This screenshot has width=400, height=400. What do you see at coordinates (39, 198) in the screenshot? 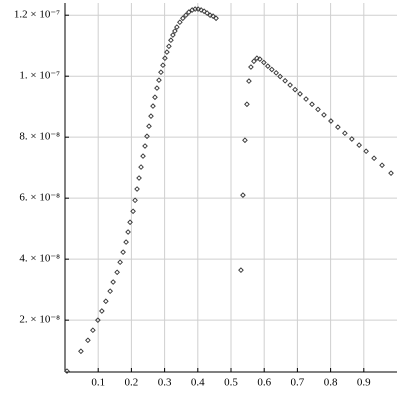
I see `y-tick-label: 6. × 10⁻⁸` at bounding box center [39, 198].